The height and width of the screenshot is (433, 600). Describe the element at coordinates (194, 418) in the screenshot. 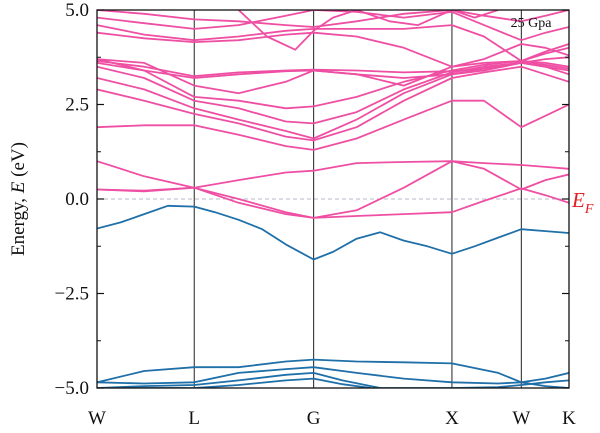

I see `kpoint-label: L` at that location.